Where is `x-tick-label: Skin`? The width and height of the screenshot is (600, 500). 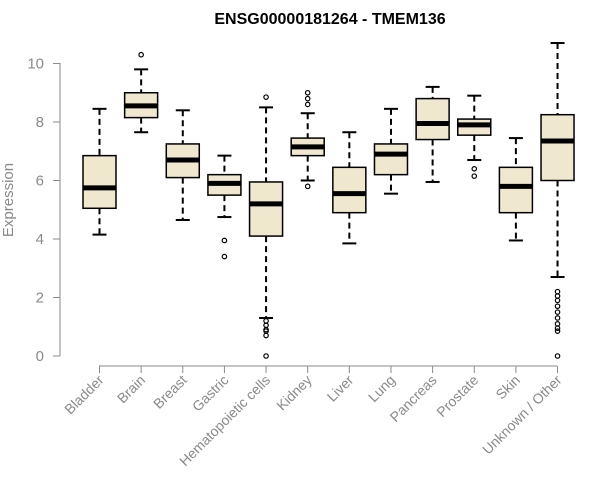
x-tick-label: Skin is located at coordinates (507, 387).